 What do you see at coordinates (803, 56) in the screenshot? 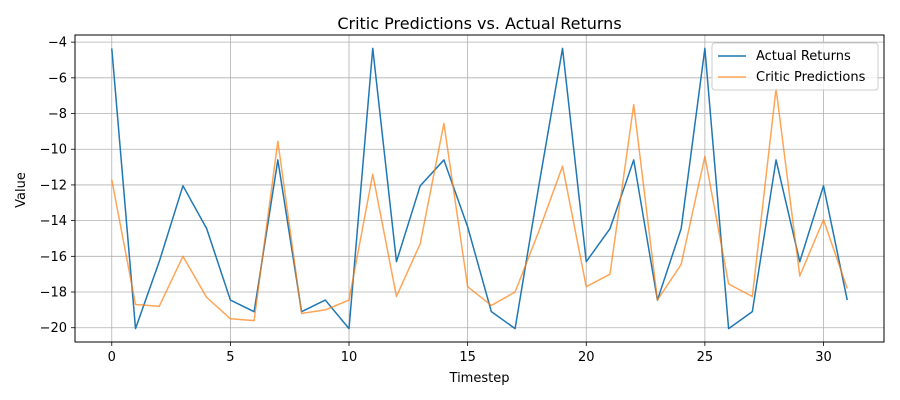
I see `legend-label-actual: Actual Returns` at bounding box center [803, 56].